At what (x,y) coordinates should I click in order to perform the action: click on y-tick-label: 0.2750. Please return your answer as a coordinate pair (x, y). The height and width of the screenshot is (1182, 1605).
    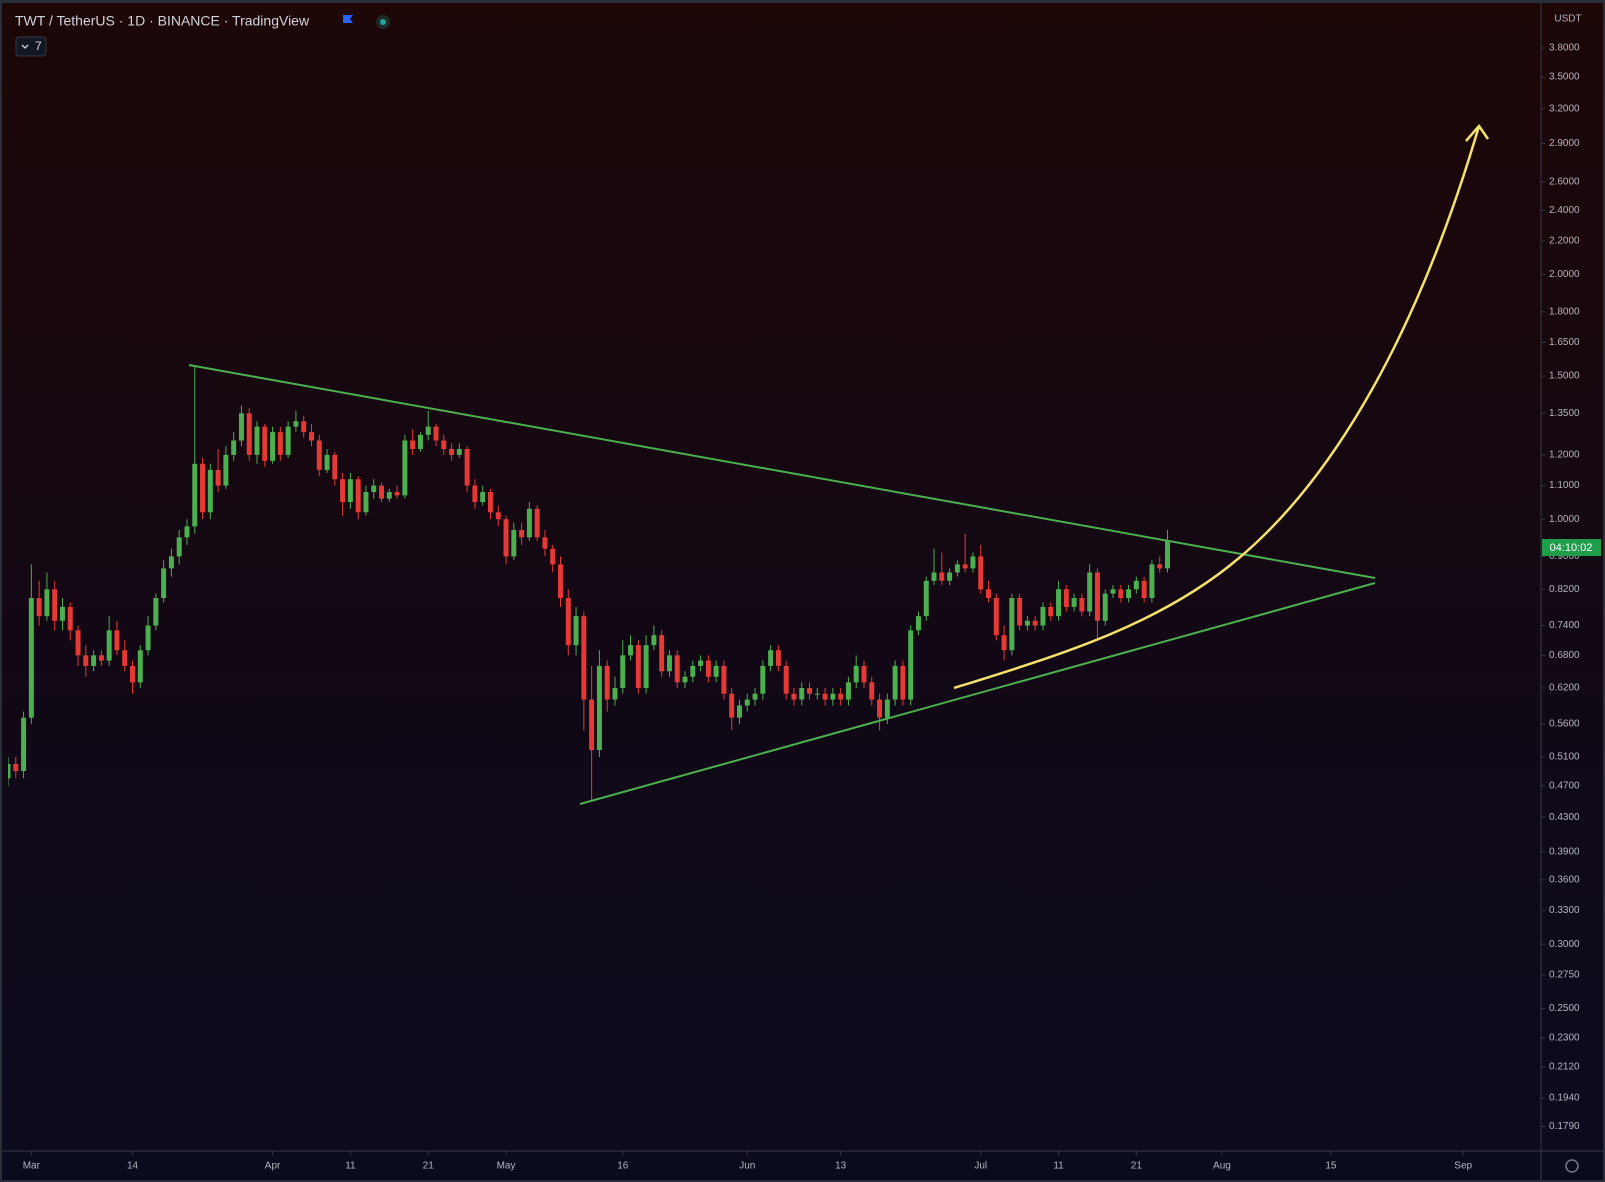
    Looking at the image, I should click on (1564, 975).